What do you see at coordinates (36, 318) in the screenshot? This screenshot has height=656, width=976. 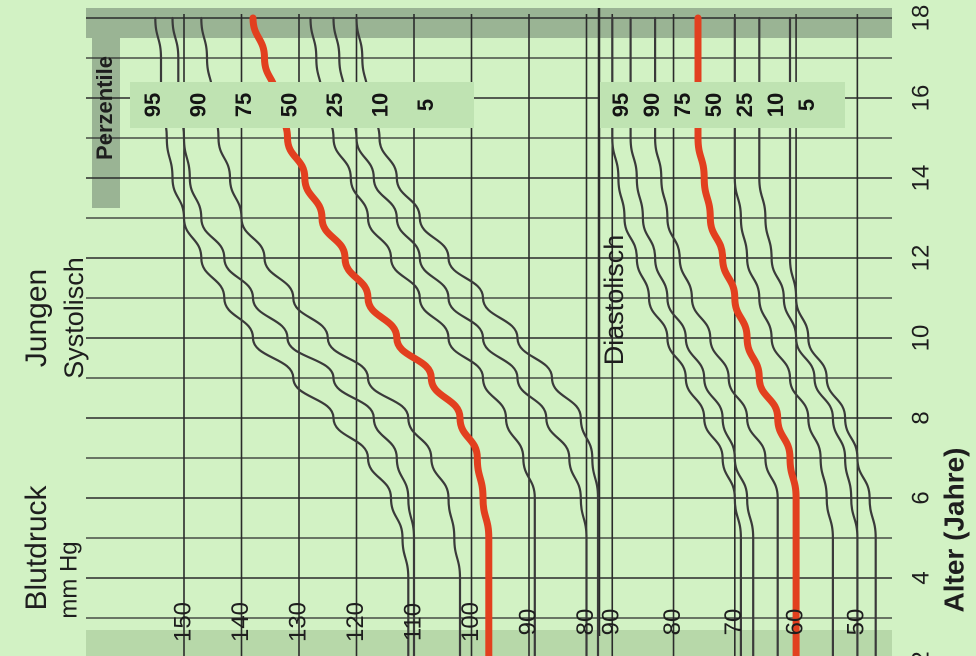 I see `chart-title: Jungen` at bounding box center [36, 318].